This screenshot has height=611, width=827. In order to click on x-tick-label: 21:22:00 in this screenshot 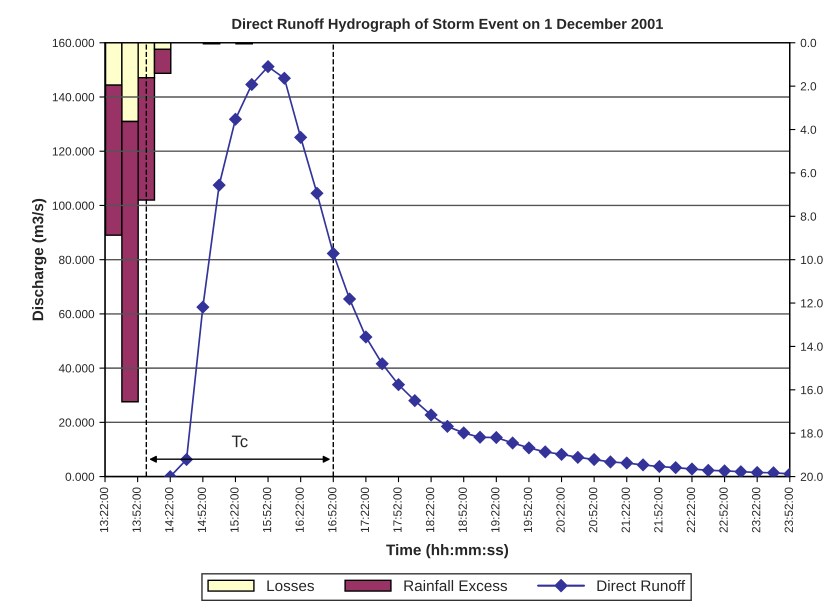, I will do `click(626, 509)`.